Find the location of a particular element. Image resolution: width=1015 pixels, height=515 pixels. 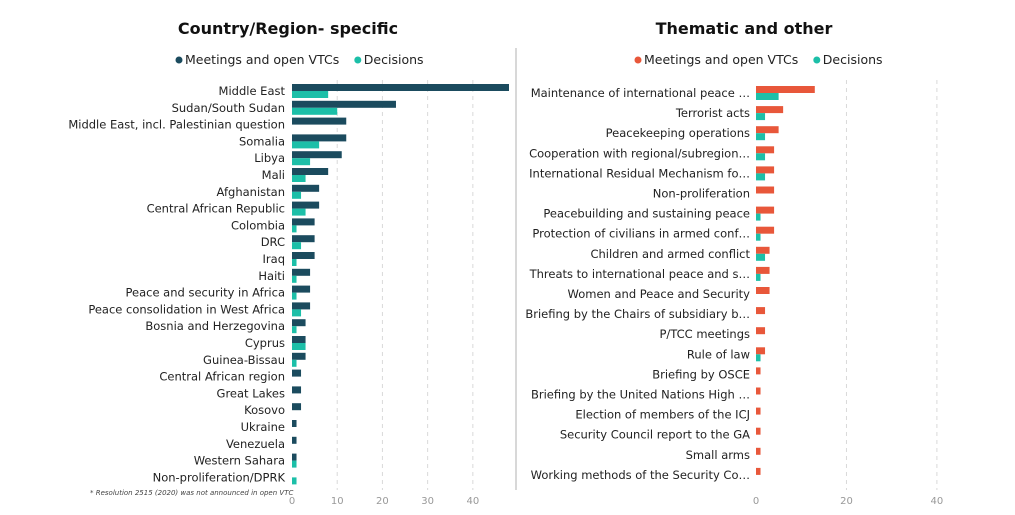

category-label: Colombia is located at coordinates (258, 225).